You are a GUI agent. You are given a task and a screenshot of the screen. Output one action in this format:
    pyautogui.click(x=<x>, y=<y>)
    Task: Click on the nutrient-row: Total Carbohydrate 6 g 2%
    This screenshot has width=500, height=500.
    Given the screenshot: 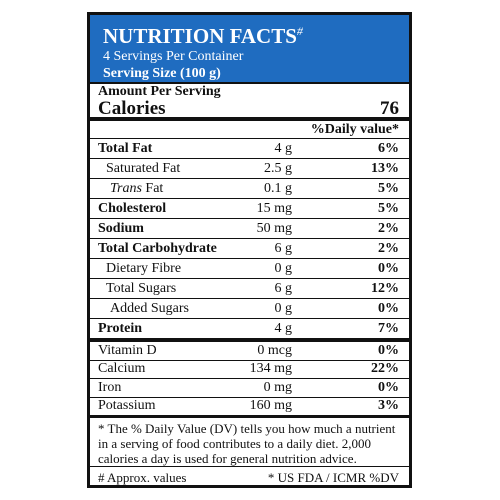 What is the action you would take?
    pyautogui.click(x=249, y=249)
    